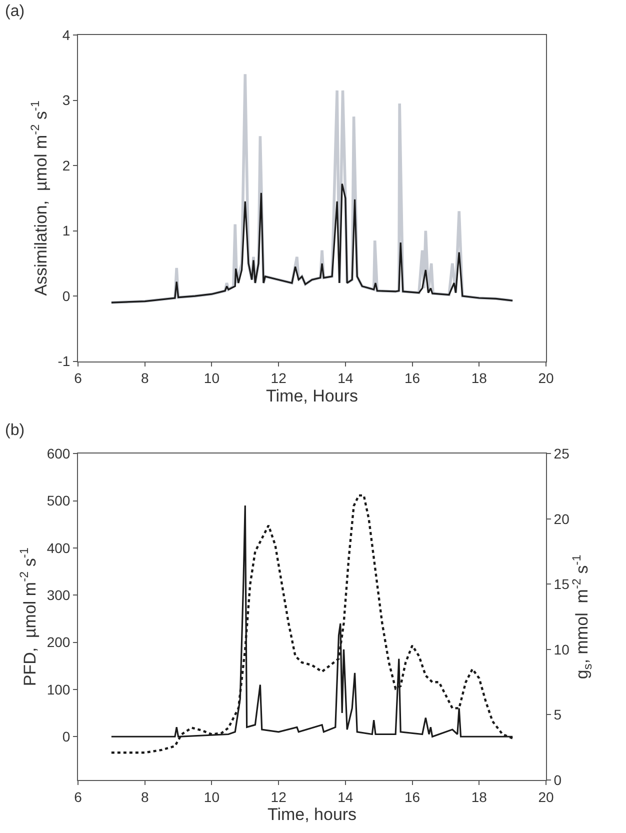 This screenshot has width=626, height=833. Describe the element at coordinates (558, 780) in the screenshot. I see `y2-tick-label: 0` at that location.